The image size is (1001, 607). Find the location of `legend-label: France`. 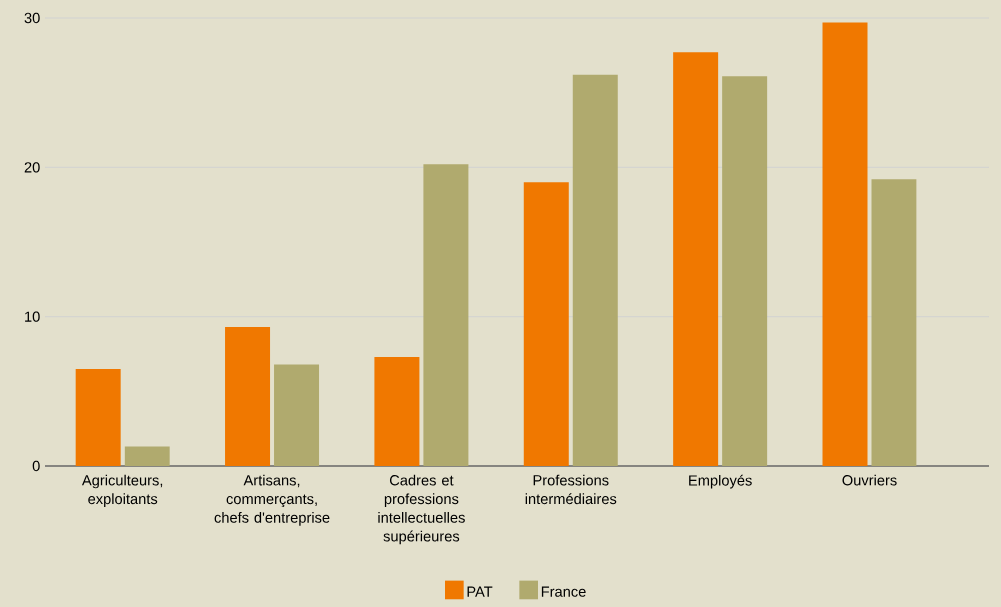

legend-label: France is located at coordinates (563, 591).